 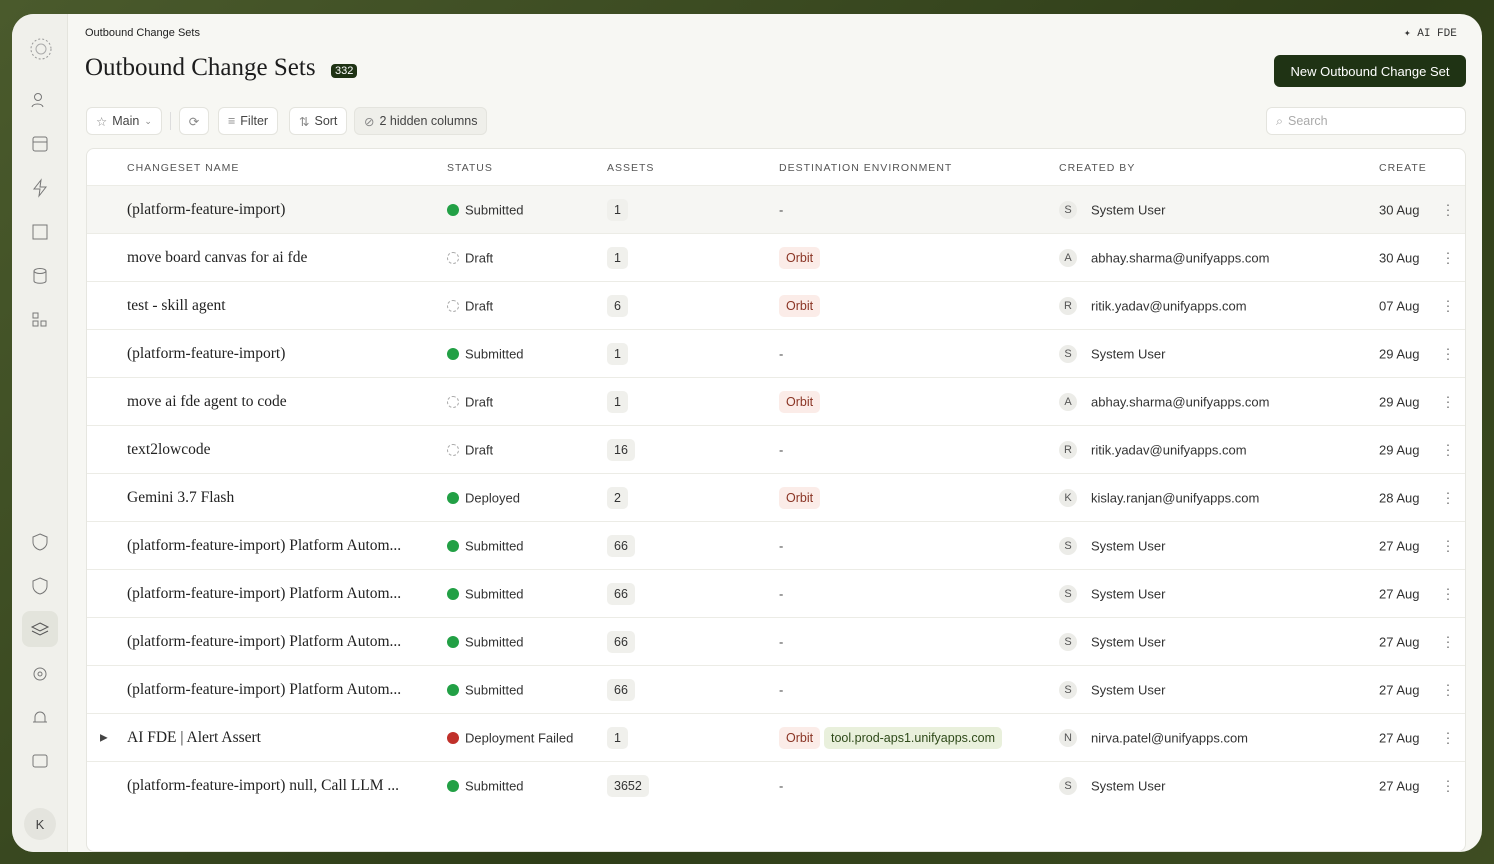 I want to click on view-label: Main, so click(x=126, y=121).